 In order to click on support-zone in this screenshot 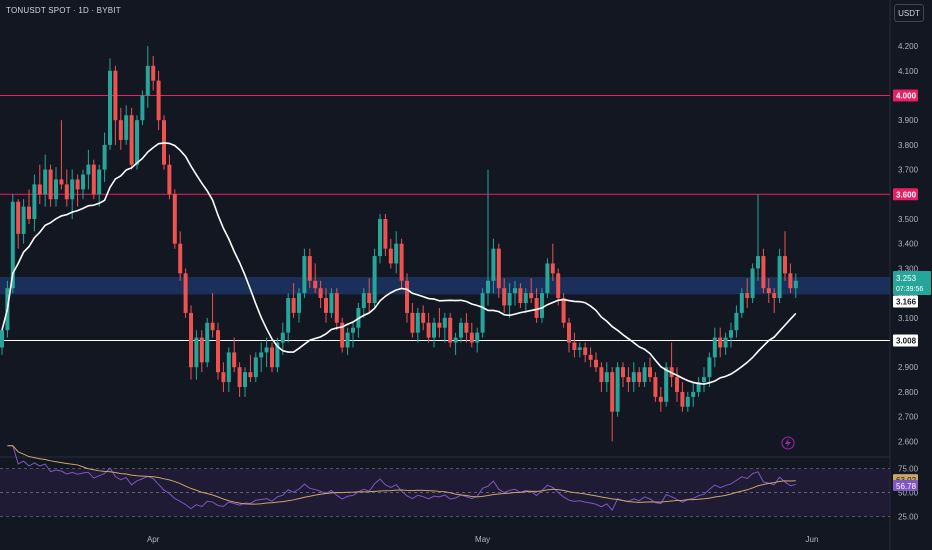, I will do `click(445, 286)`.